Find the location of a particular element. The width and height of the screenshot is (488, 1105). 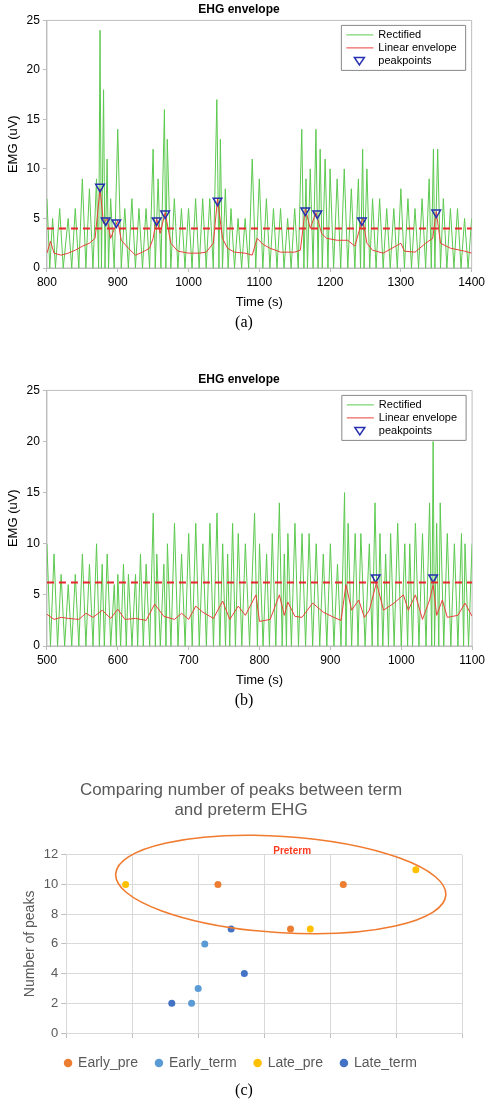

text: (a) is located at coordinates (244, 322).